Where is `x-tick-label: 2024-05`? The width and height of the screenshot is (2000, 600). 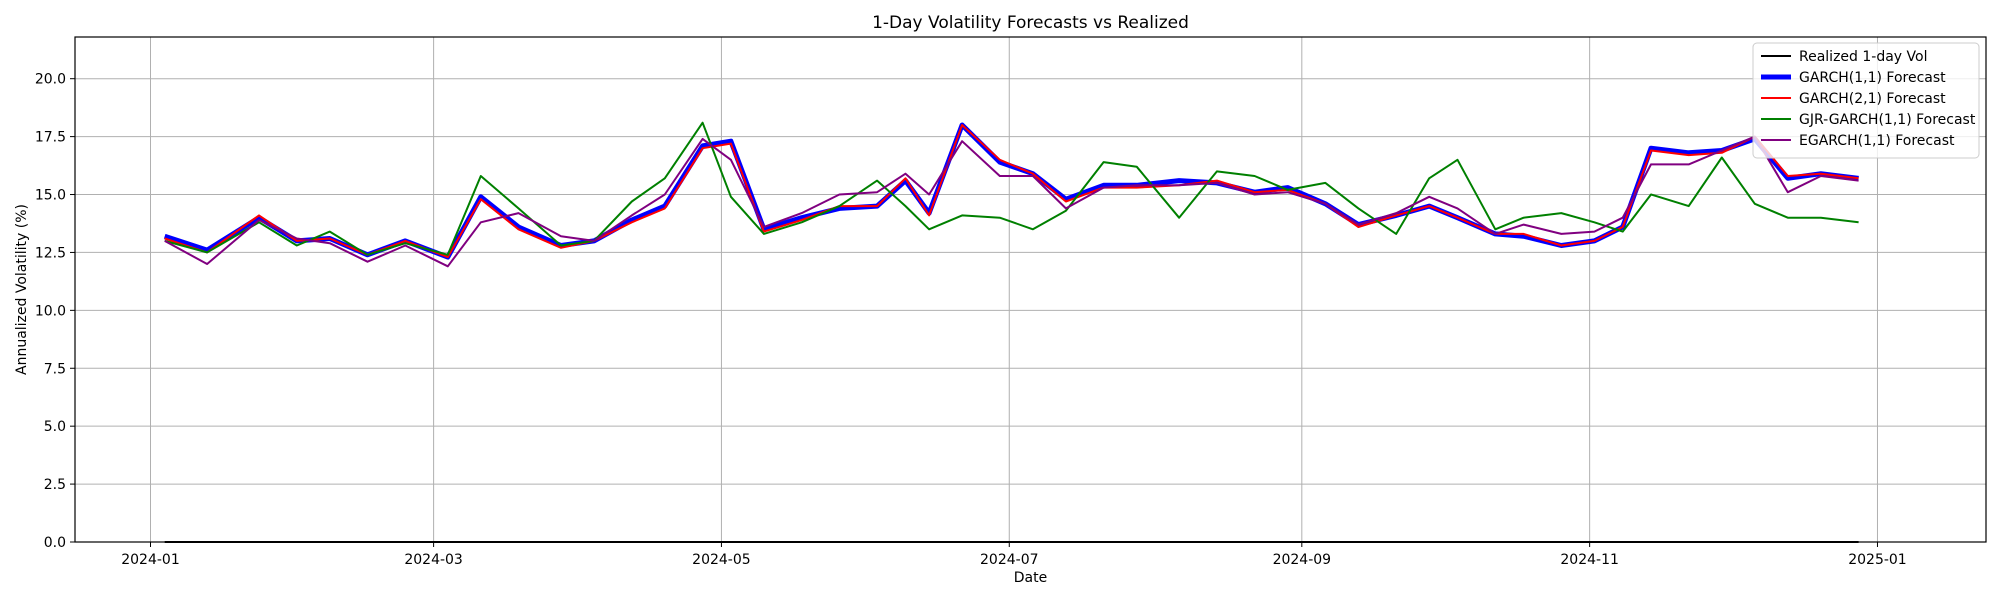 x-tick-label: 2024-05 is located at coordinates (721, 560).